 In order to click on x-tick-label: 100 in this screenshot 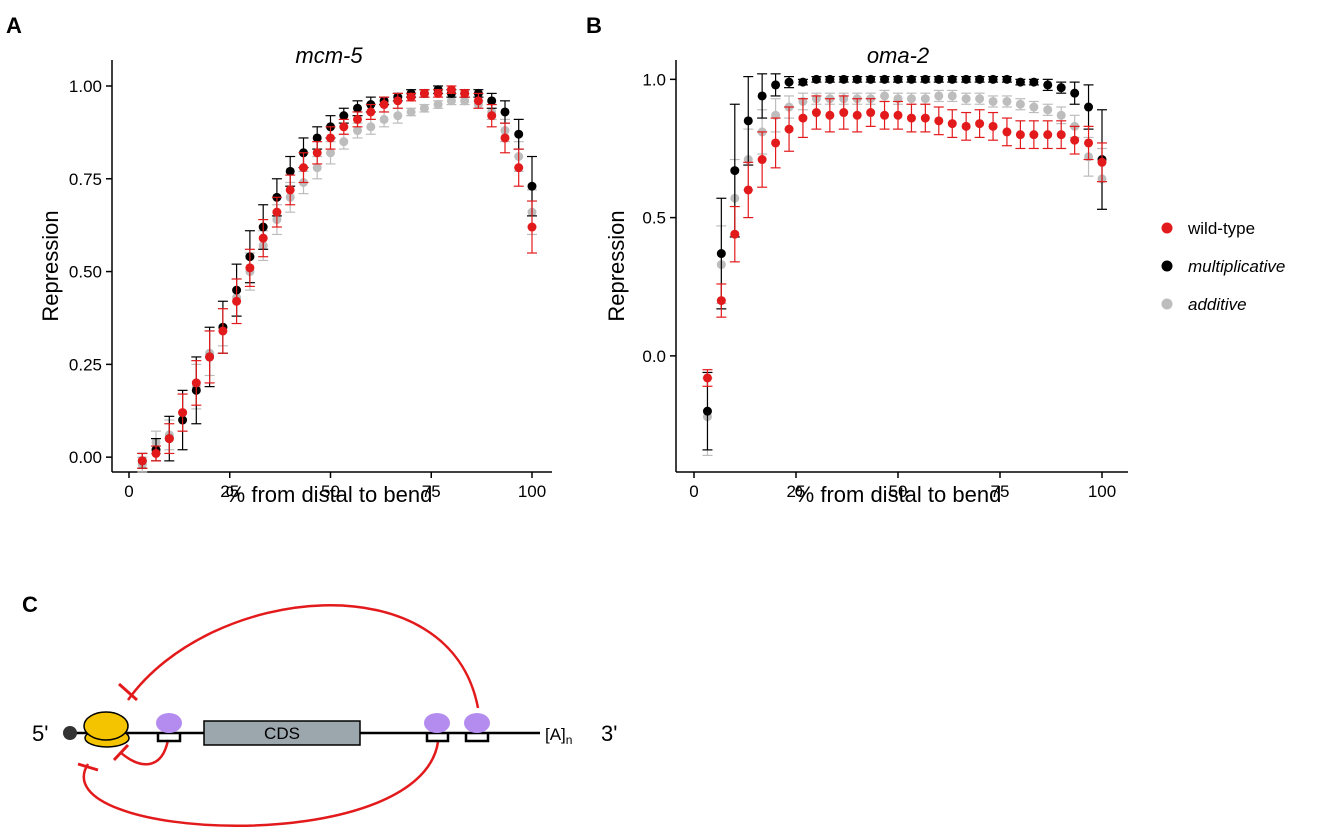, I will do `click(532, 491)`.